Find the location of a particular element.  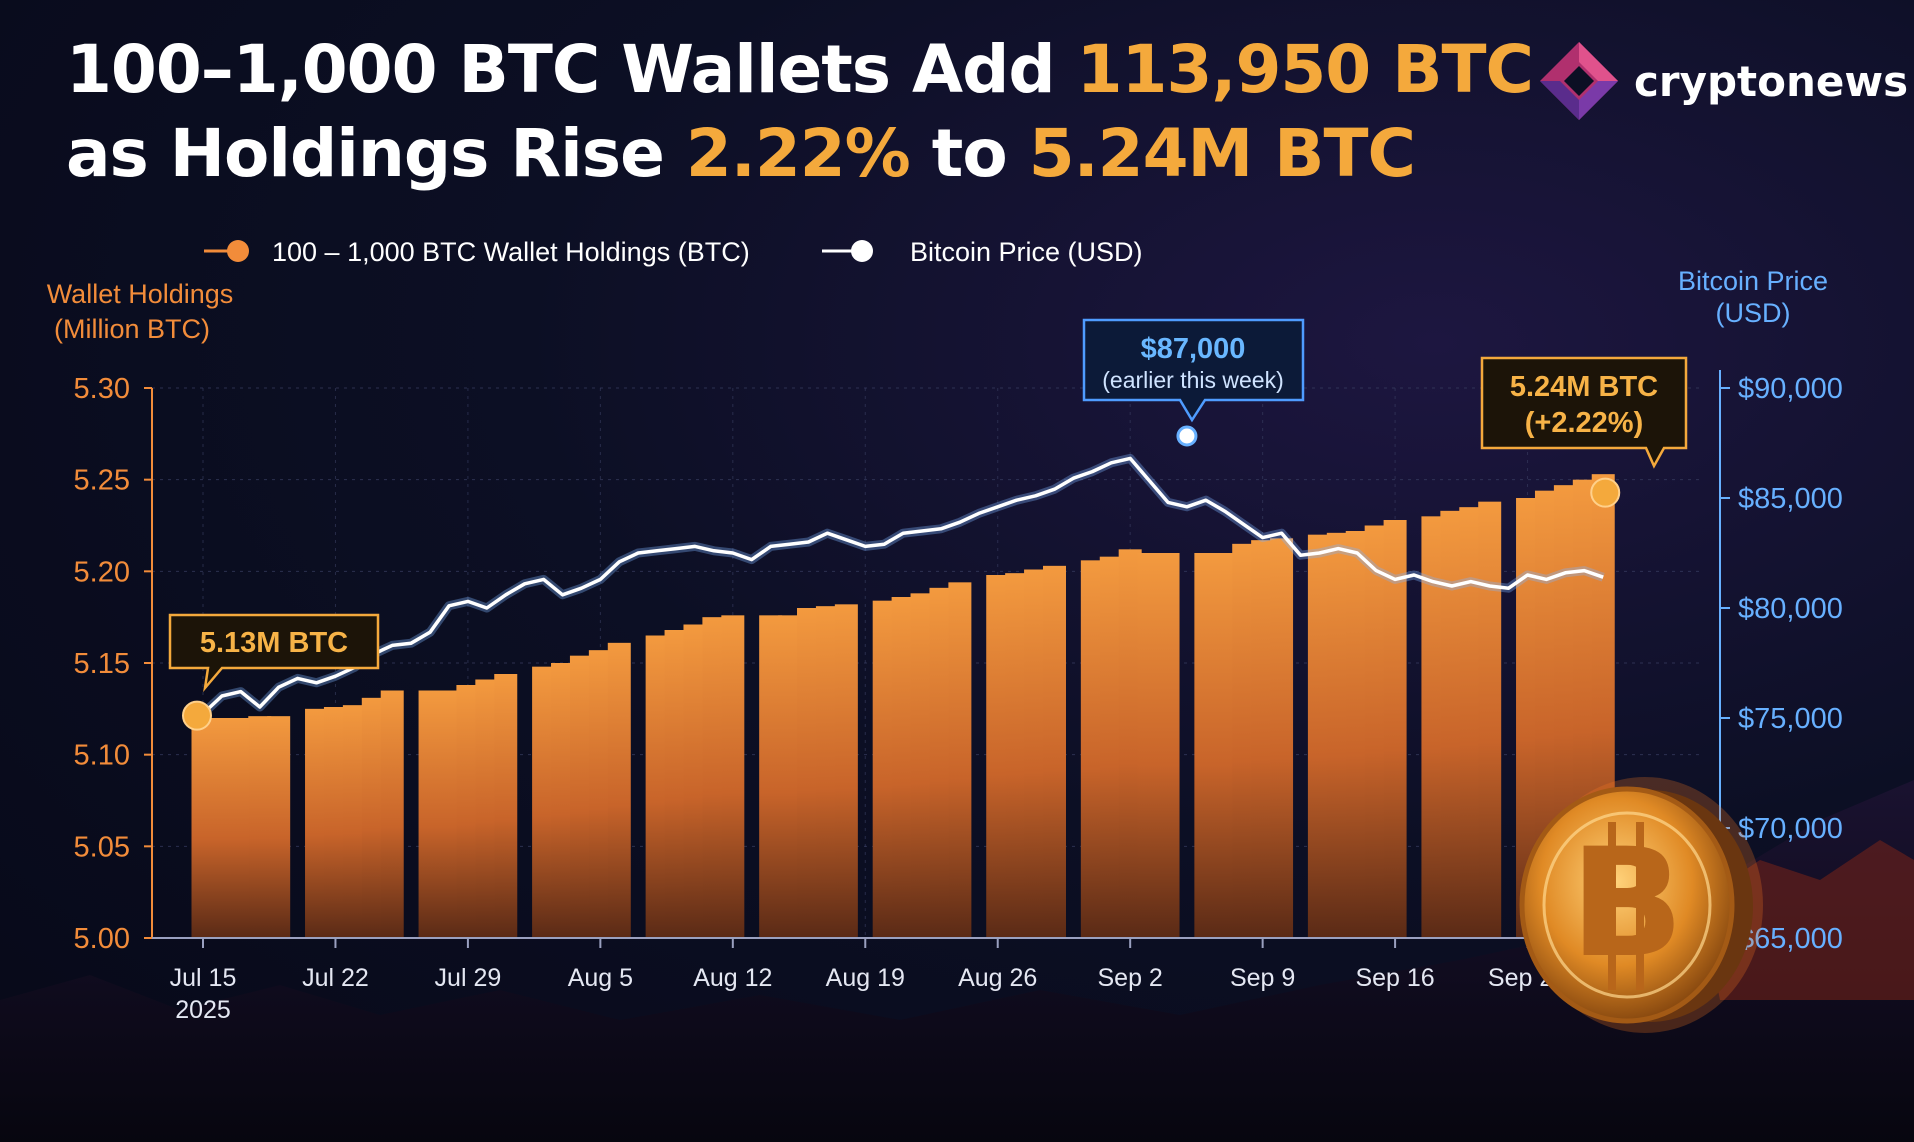

right-tick-label: $70,000 is located at coordinates (1790, 829).